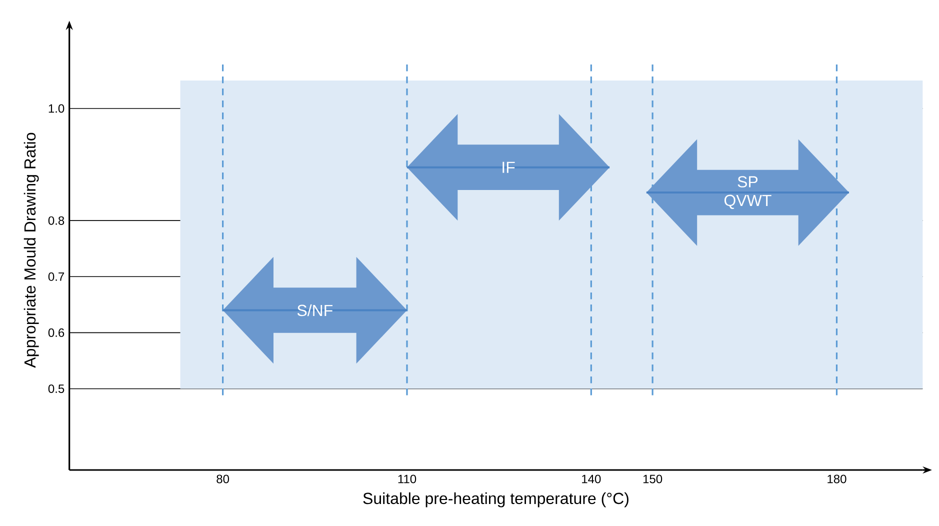 Image resolution: width=939 pixels, height=526 pixels. Describe the element at coordinates (314, 310) in the screenshot. I see `series-label: S/NF` at that location.